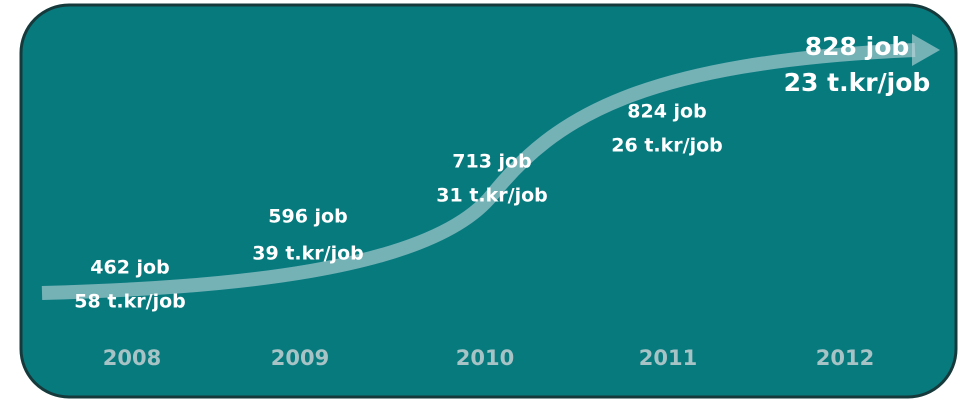  Describe the element at coordinates (307, 254) in the screenshot. I see `price-label: 39 t.kr/job` at that location.